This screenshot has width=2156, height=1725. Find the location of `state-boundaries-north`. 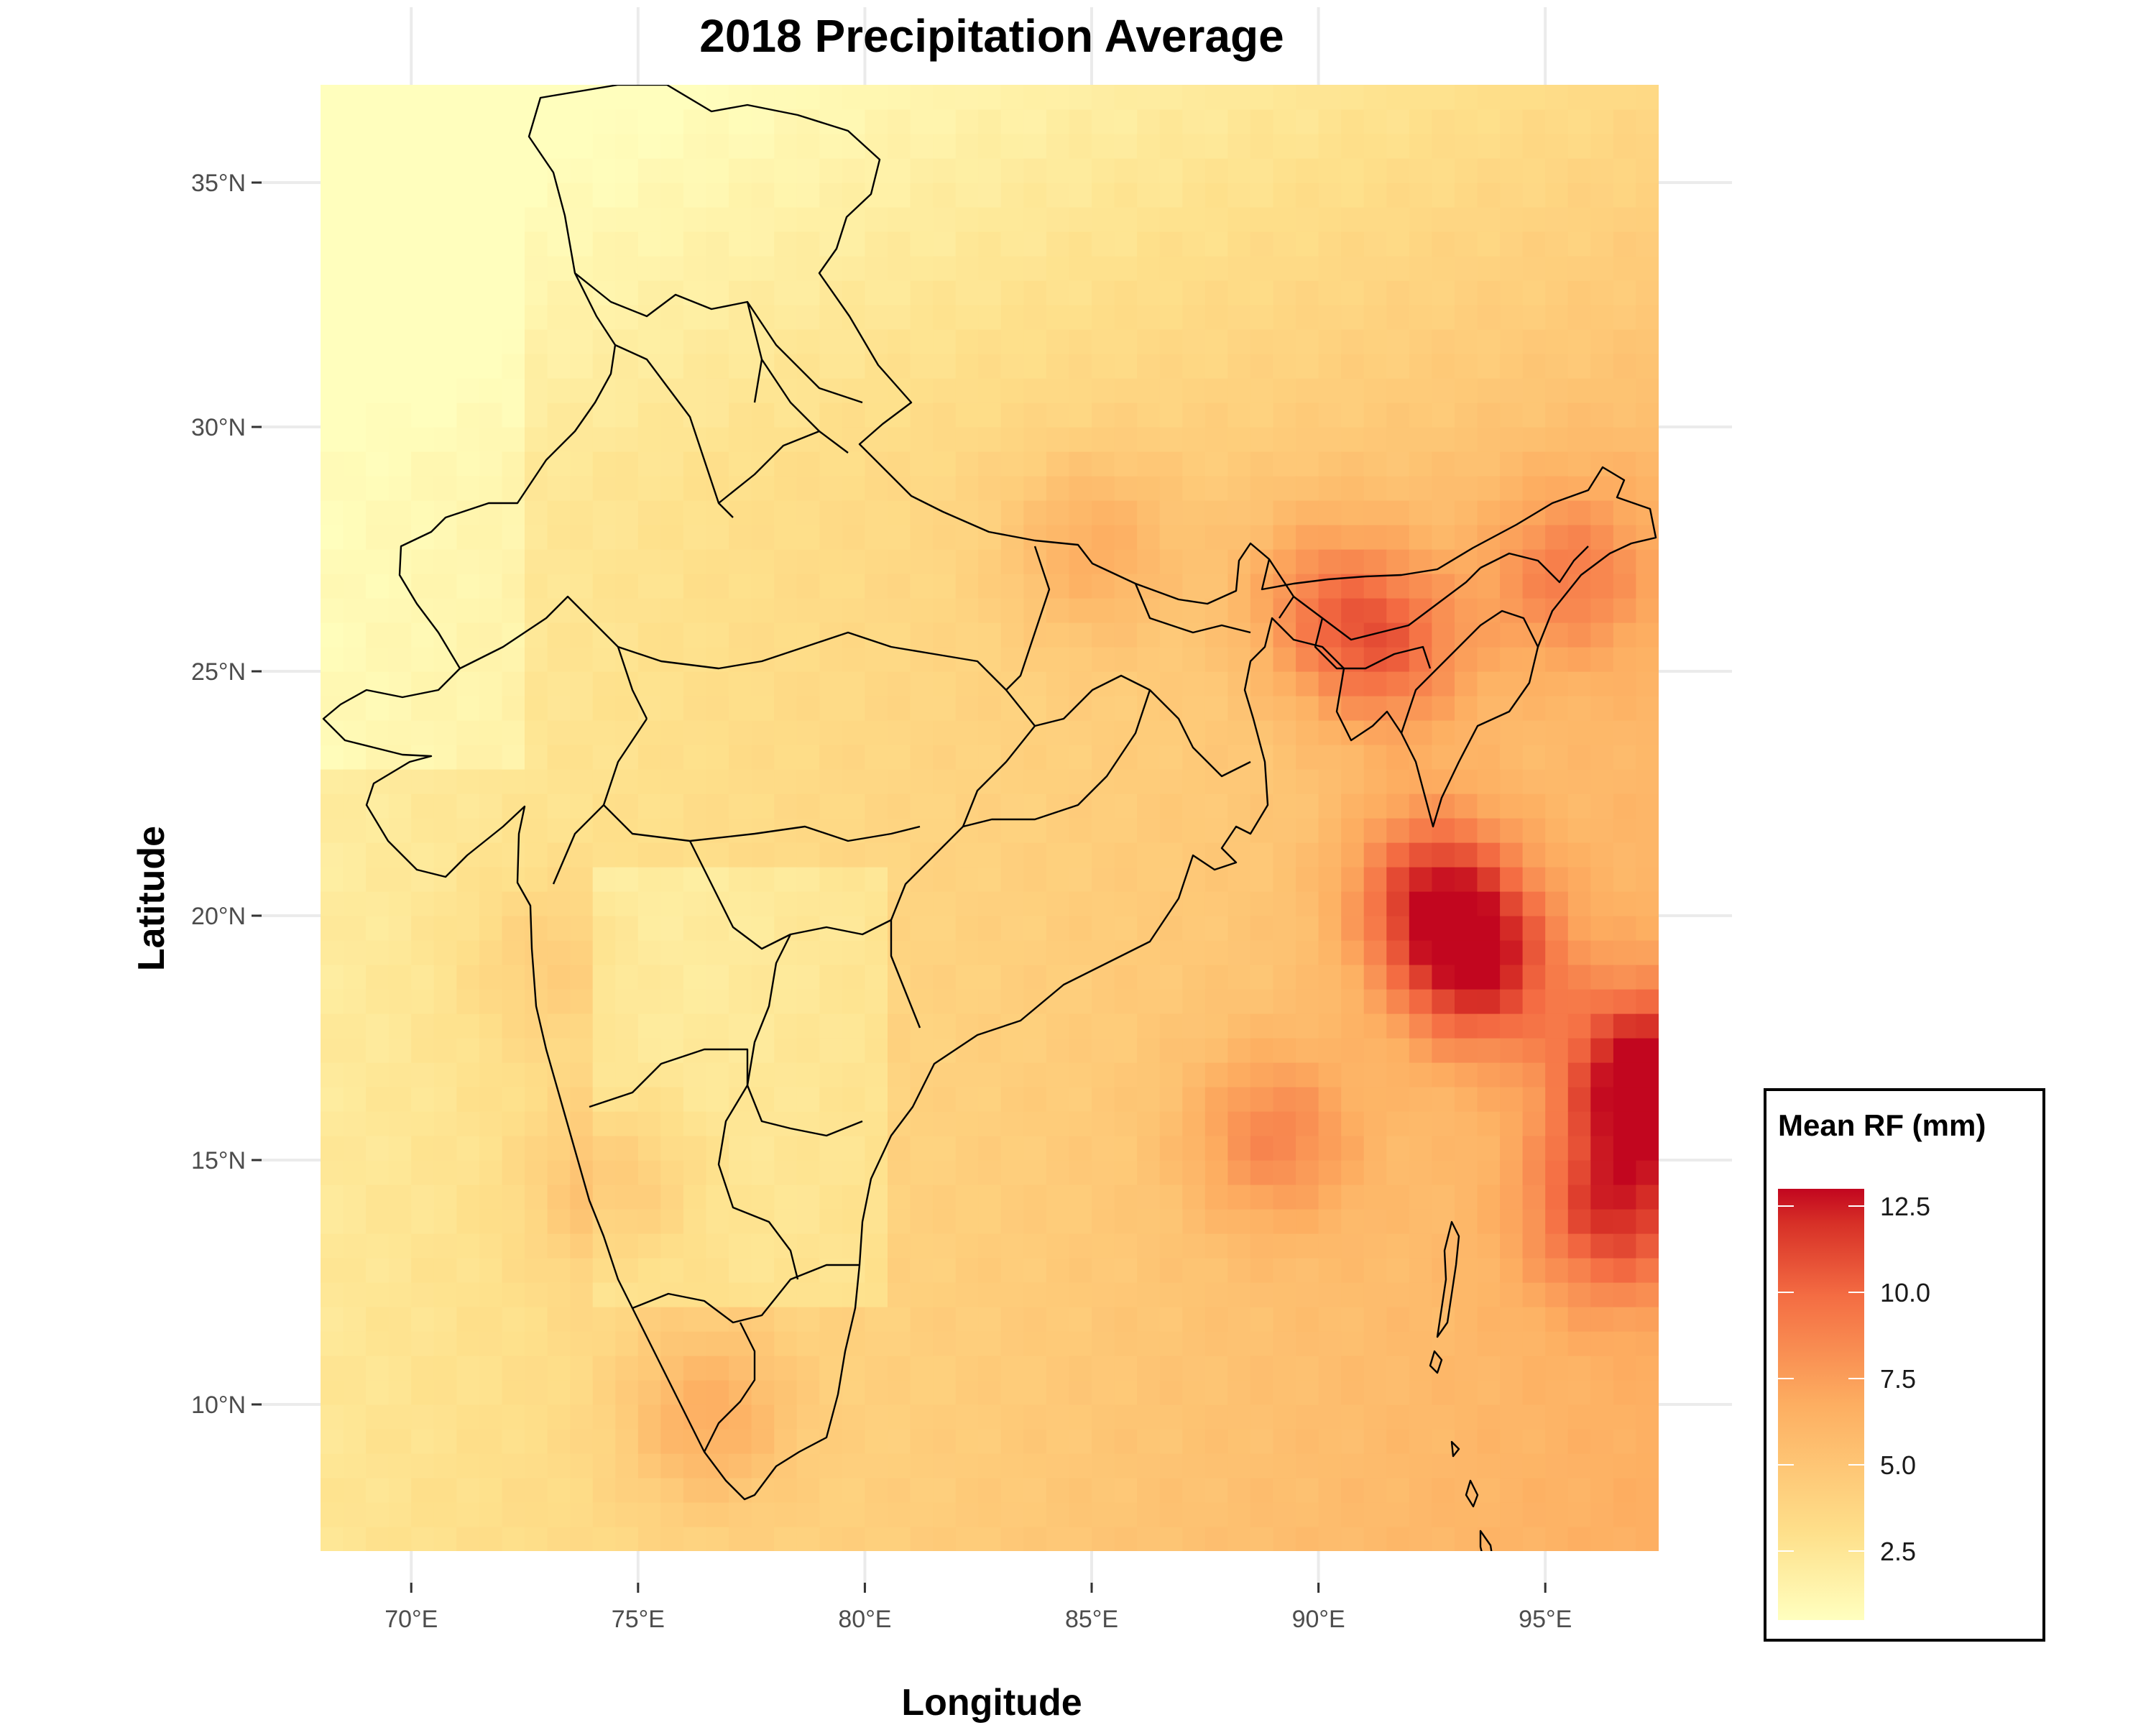

state-boundaries-north is located at coordinates (661, 495).